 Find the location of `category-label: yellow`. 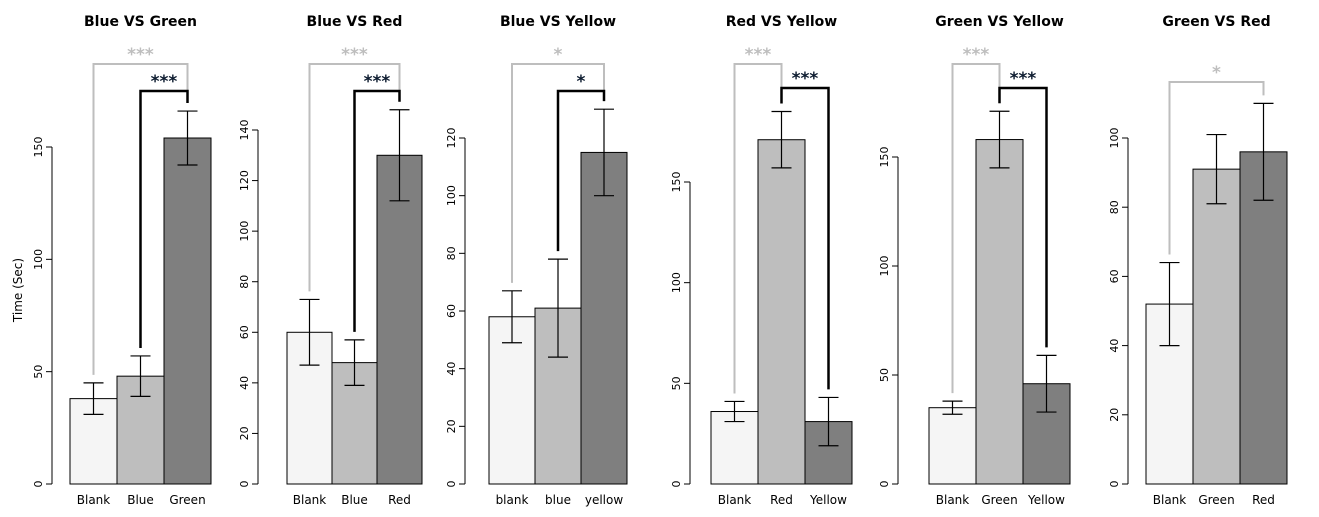

category-label: yellow is located at coordinates (604, 500).